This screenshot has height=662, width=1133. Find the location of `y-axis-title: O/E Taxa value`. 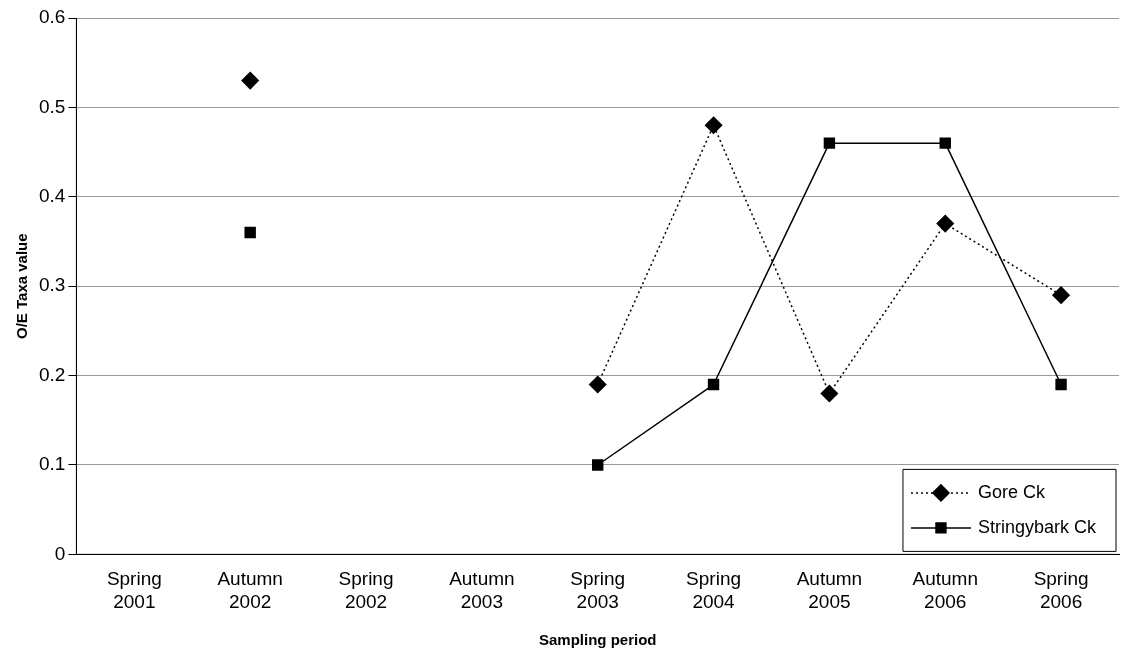

y-axis-title: O/E Taxa value is located at coordinates (22, 286).